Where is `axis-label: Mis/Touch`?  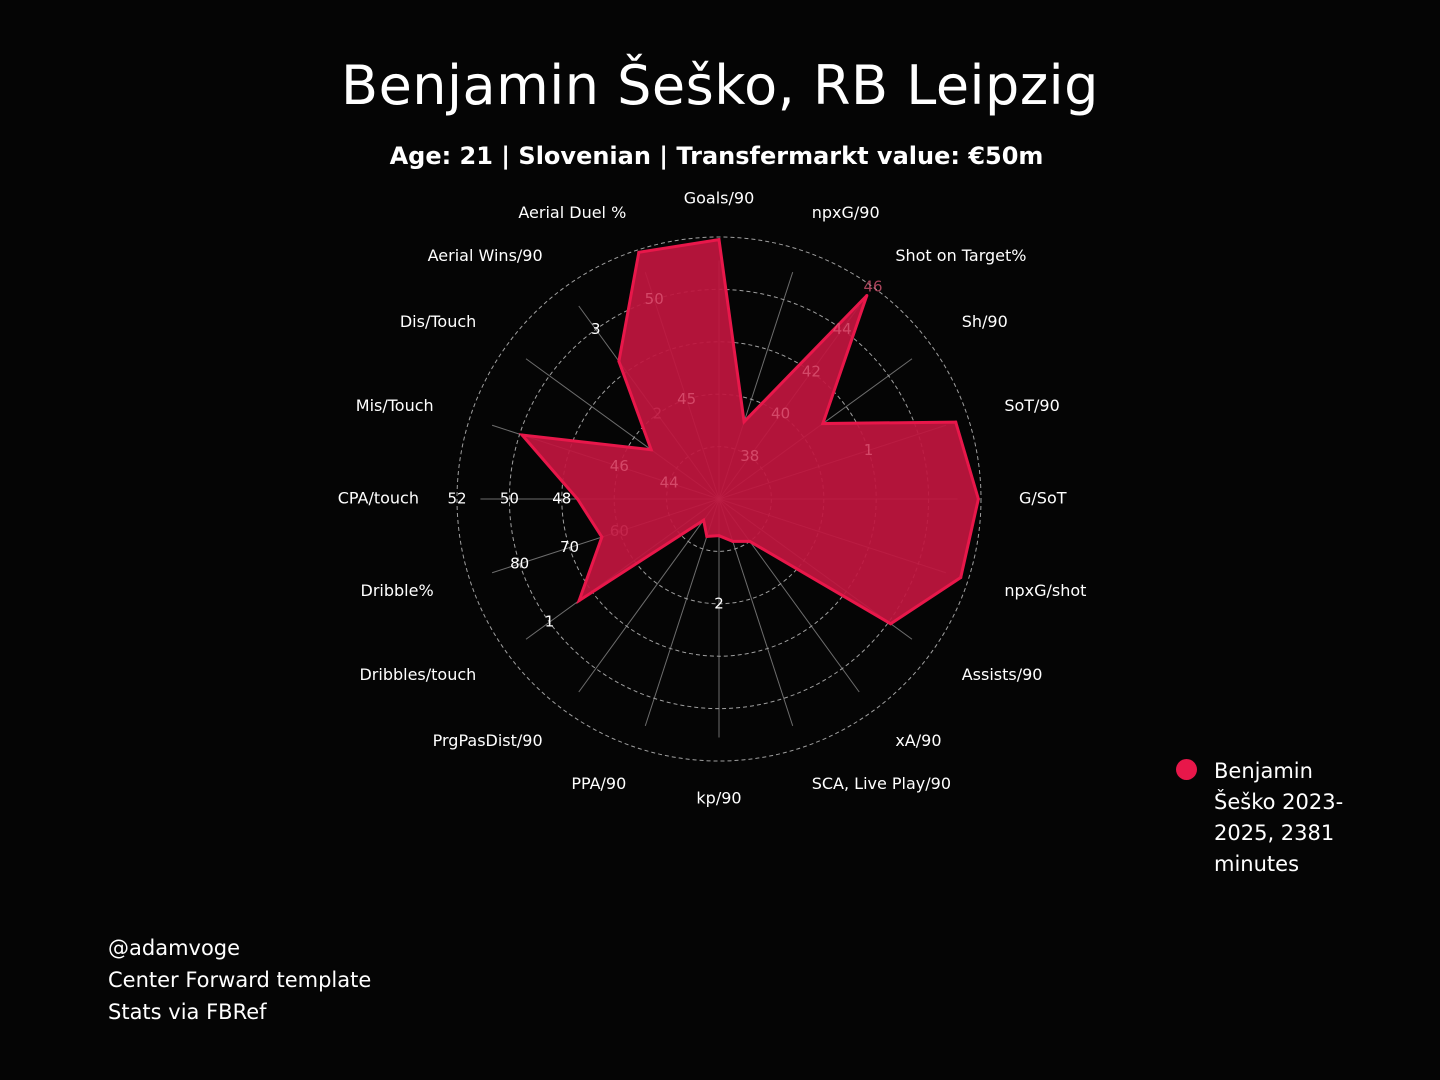
axis-label: Mis/Touch is located at coordinates (395, 405).